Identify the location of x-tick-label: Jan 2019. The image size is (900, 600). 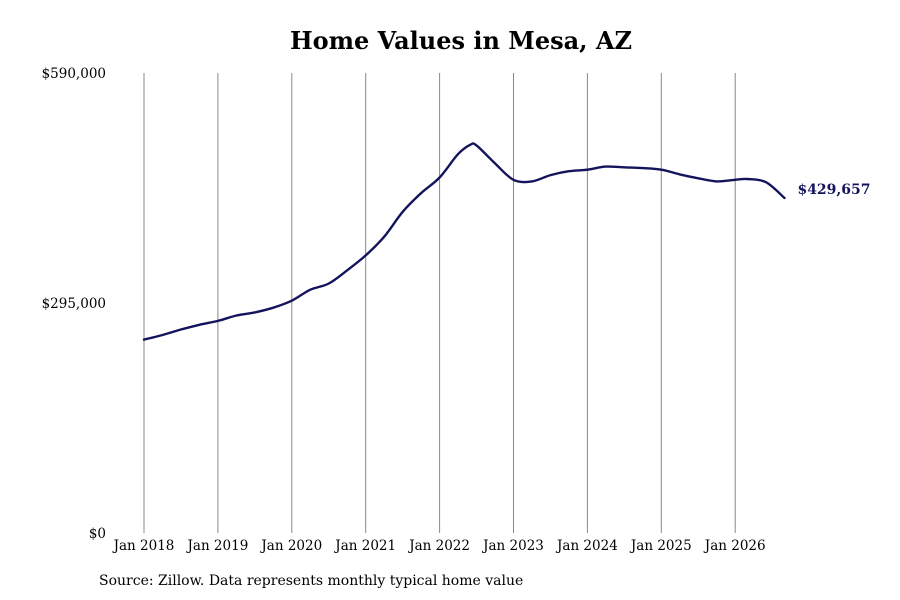
(216, 546).